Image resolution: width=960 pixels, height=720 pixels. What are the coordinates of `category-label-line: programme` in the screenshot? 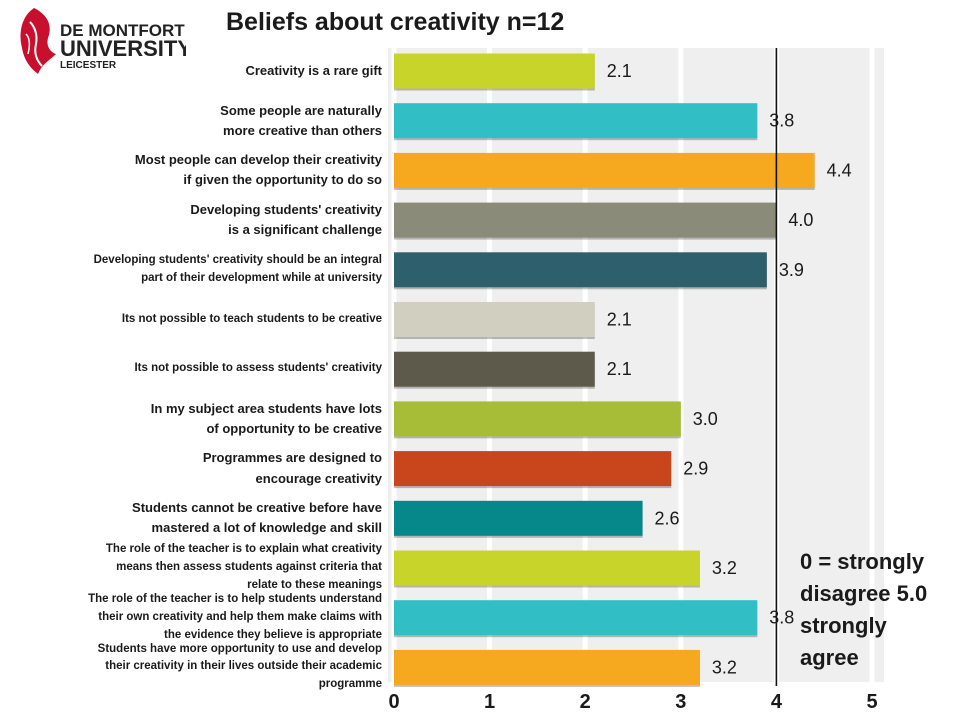 It's located at (350, 684).